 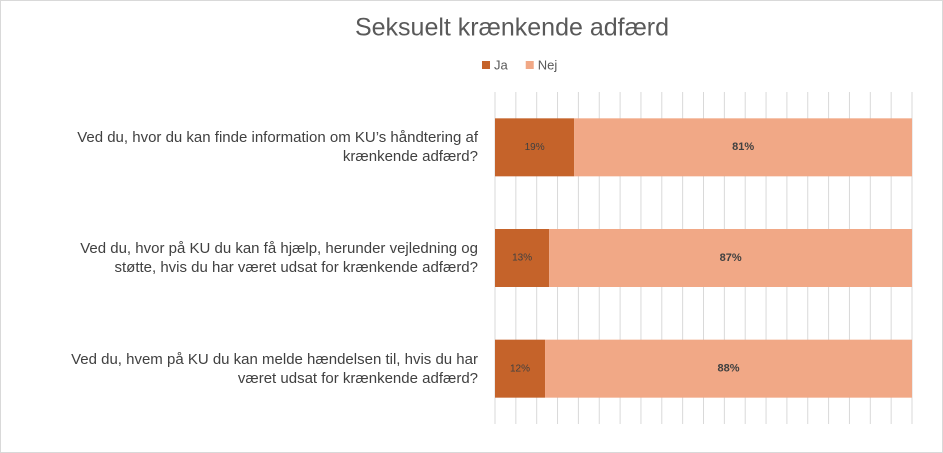 I want to click on data-label: 12%, so click(x=520, y=368).